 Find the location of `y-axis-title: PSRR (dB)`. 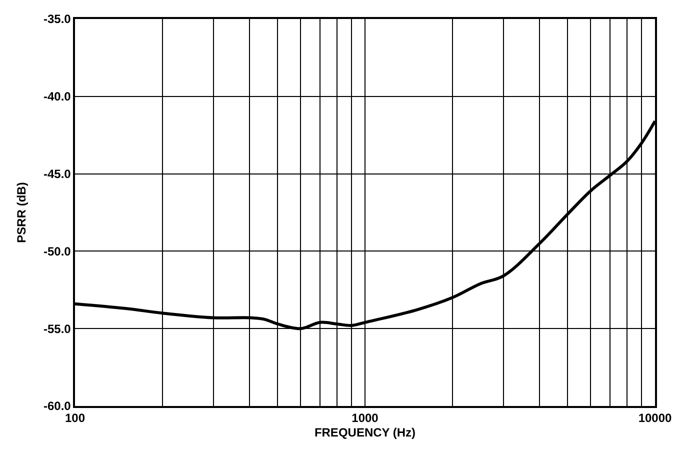

y-axis-title: PSRR (dB) is located at coordinates (21, 212).